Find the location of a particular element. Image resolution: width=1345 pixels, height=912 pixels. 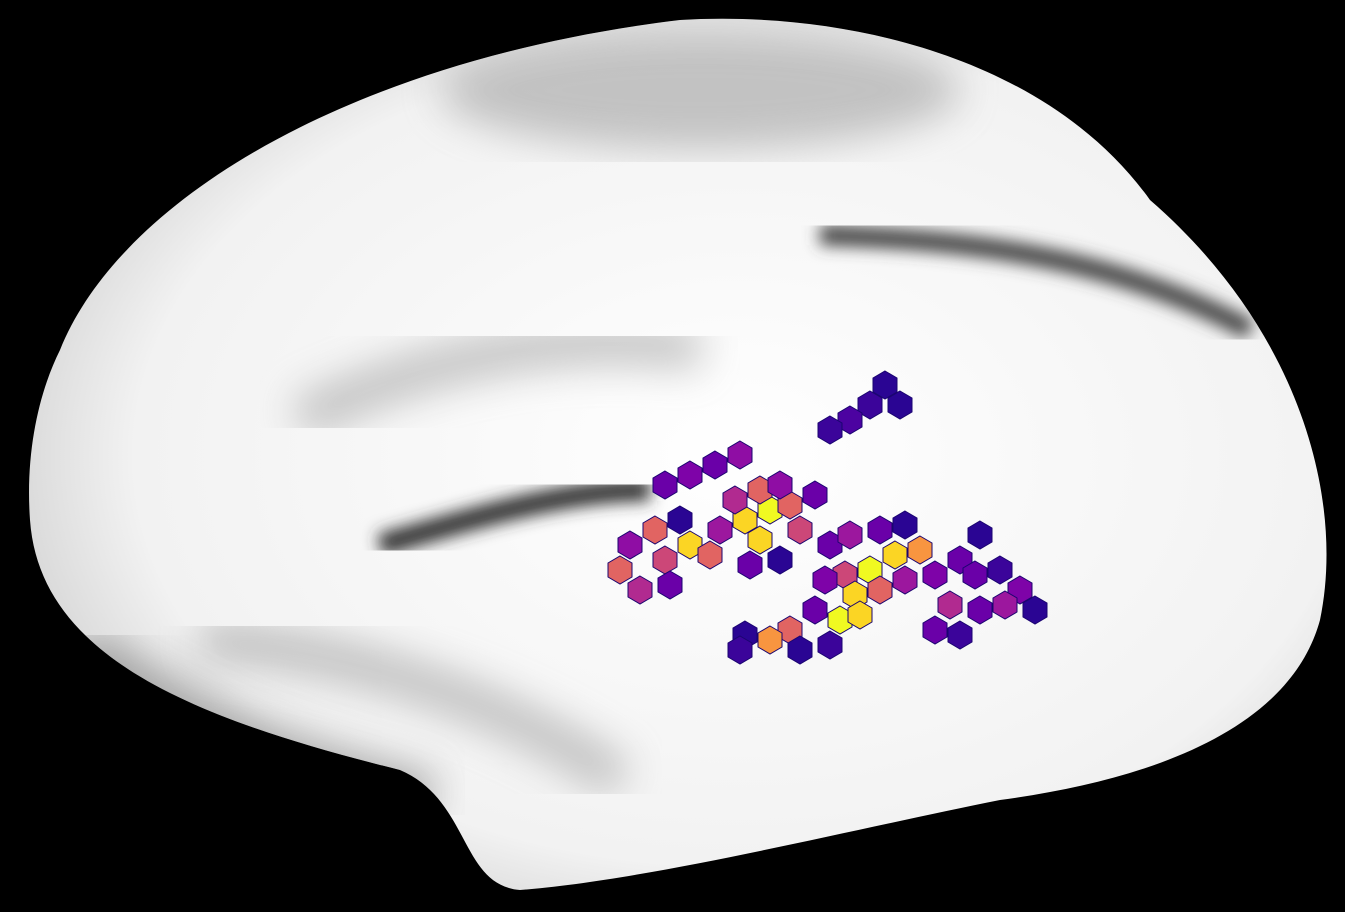

sylvian-fissure is located at coordinates (514, 517).